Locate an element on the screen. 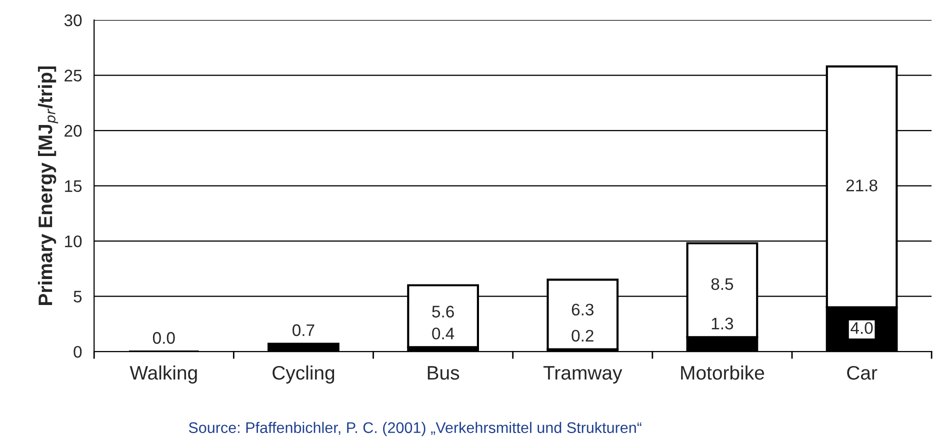 Image resolution: width=941 pixels, height=445 pixels. y-tick-label: 15 is located at coordinates (73, 186).